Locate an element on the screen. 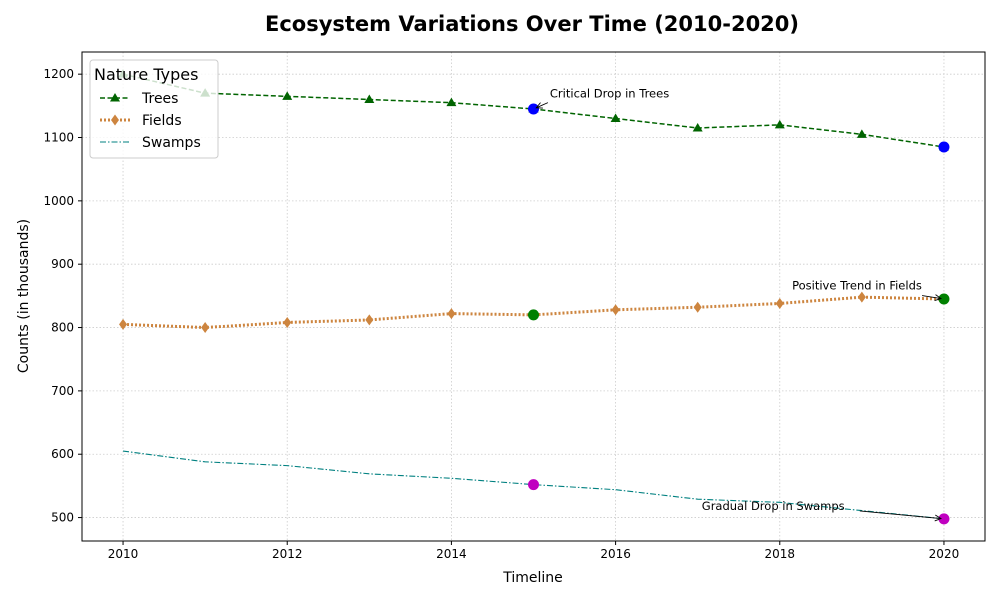 The width and height of the screenshot is (1000, 600). y-tick-label: 800 is located at coordinates (62, 328).